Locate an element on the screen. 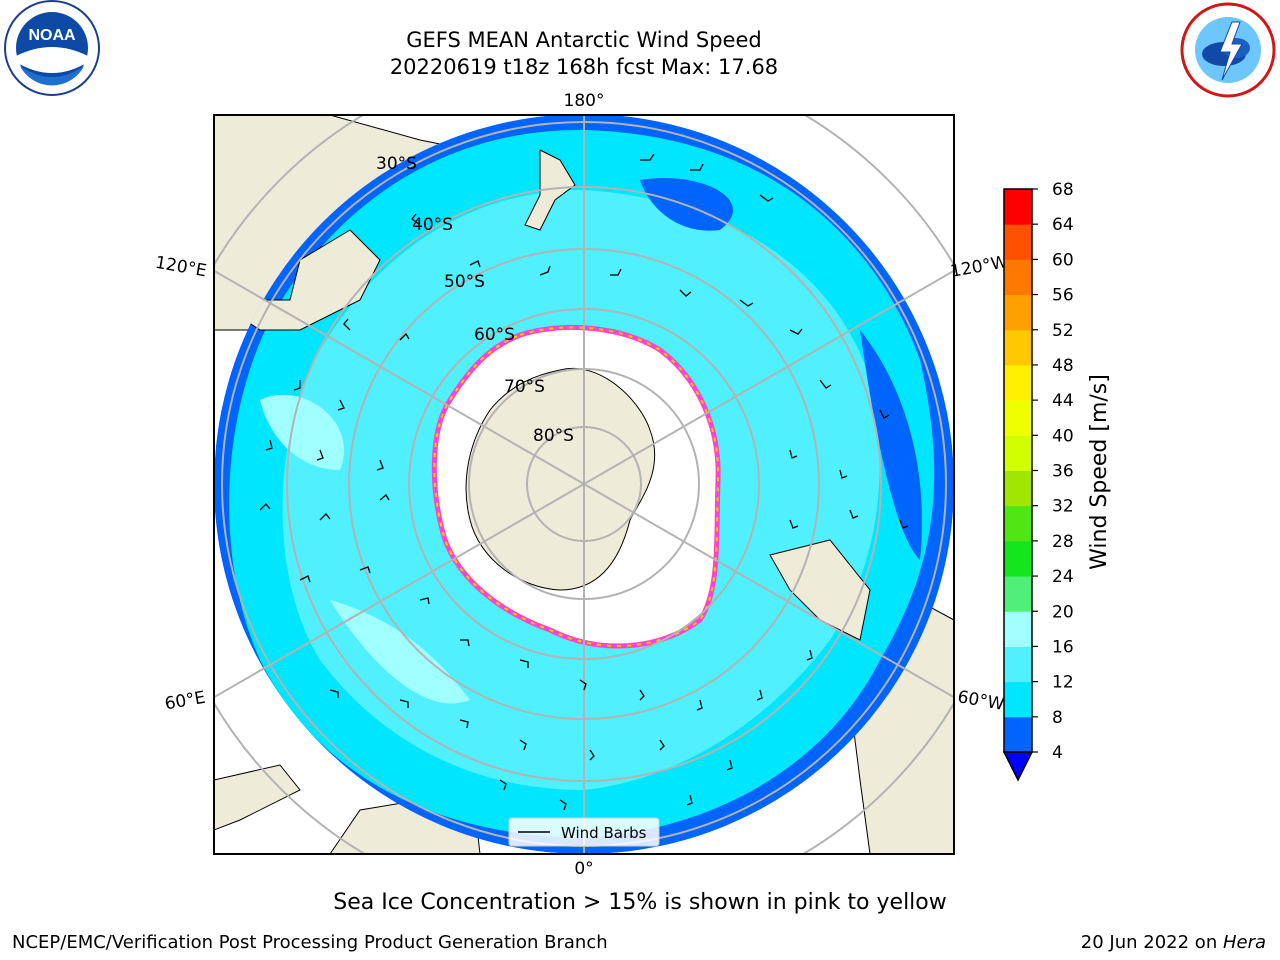 Image resolution: width=1280 pixels, height=960 pixels. colorbar-tick-label: 16 is located at coordinates (1063, 647).